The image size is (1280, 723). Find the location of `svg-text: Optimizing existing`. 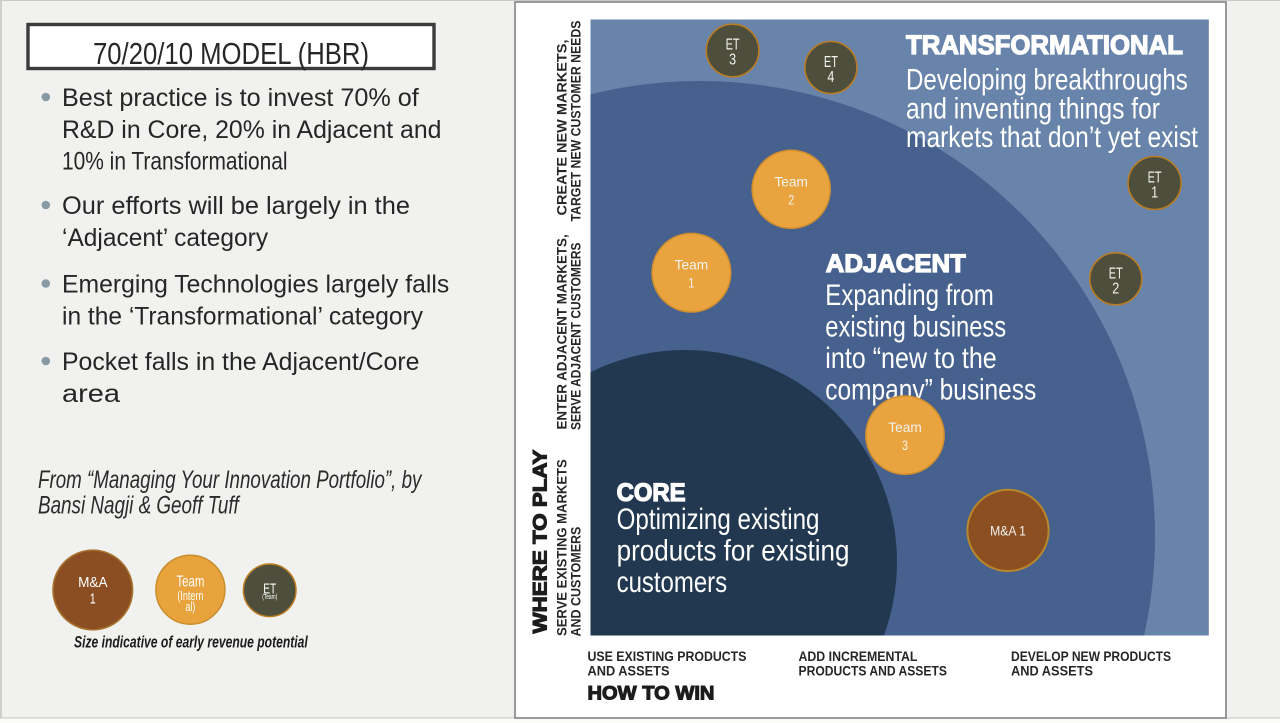

svg-text: Optimizing existing is located at coordinates (718, 518).